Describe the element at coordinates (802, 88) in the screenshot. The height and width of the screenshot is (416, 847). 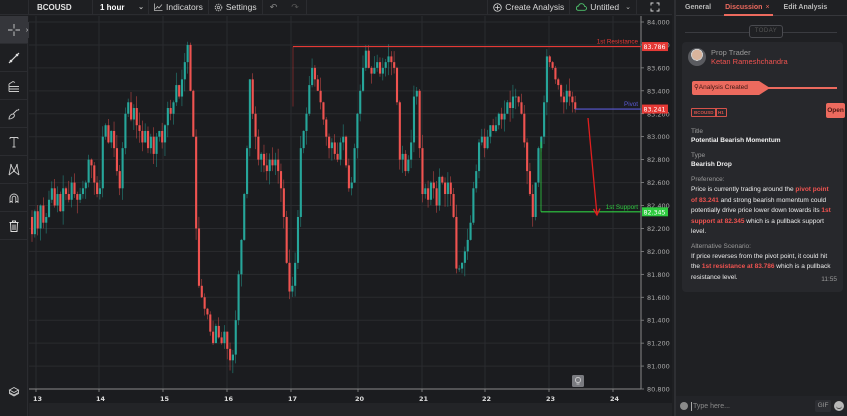
I see `status-line` at that location.